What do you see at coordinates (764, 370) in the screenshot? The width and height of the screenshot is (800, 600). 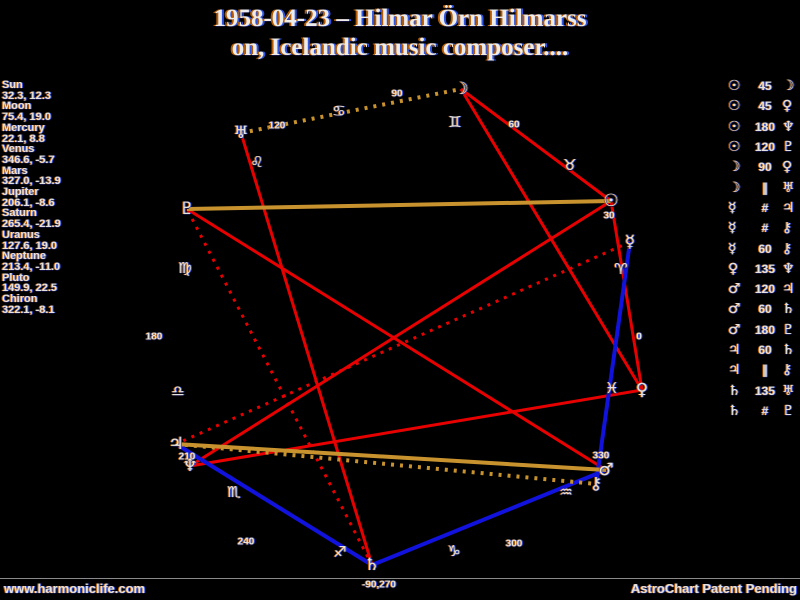 I see `aspect-row: ♃ ∥ ⚷` at bounding box center [764, 370].